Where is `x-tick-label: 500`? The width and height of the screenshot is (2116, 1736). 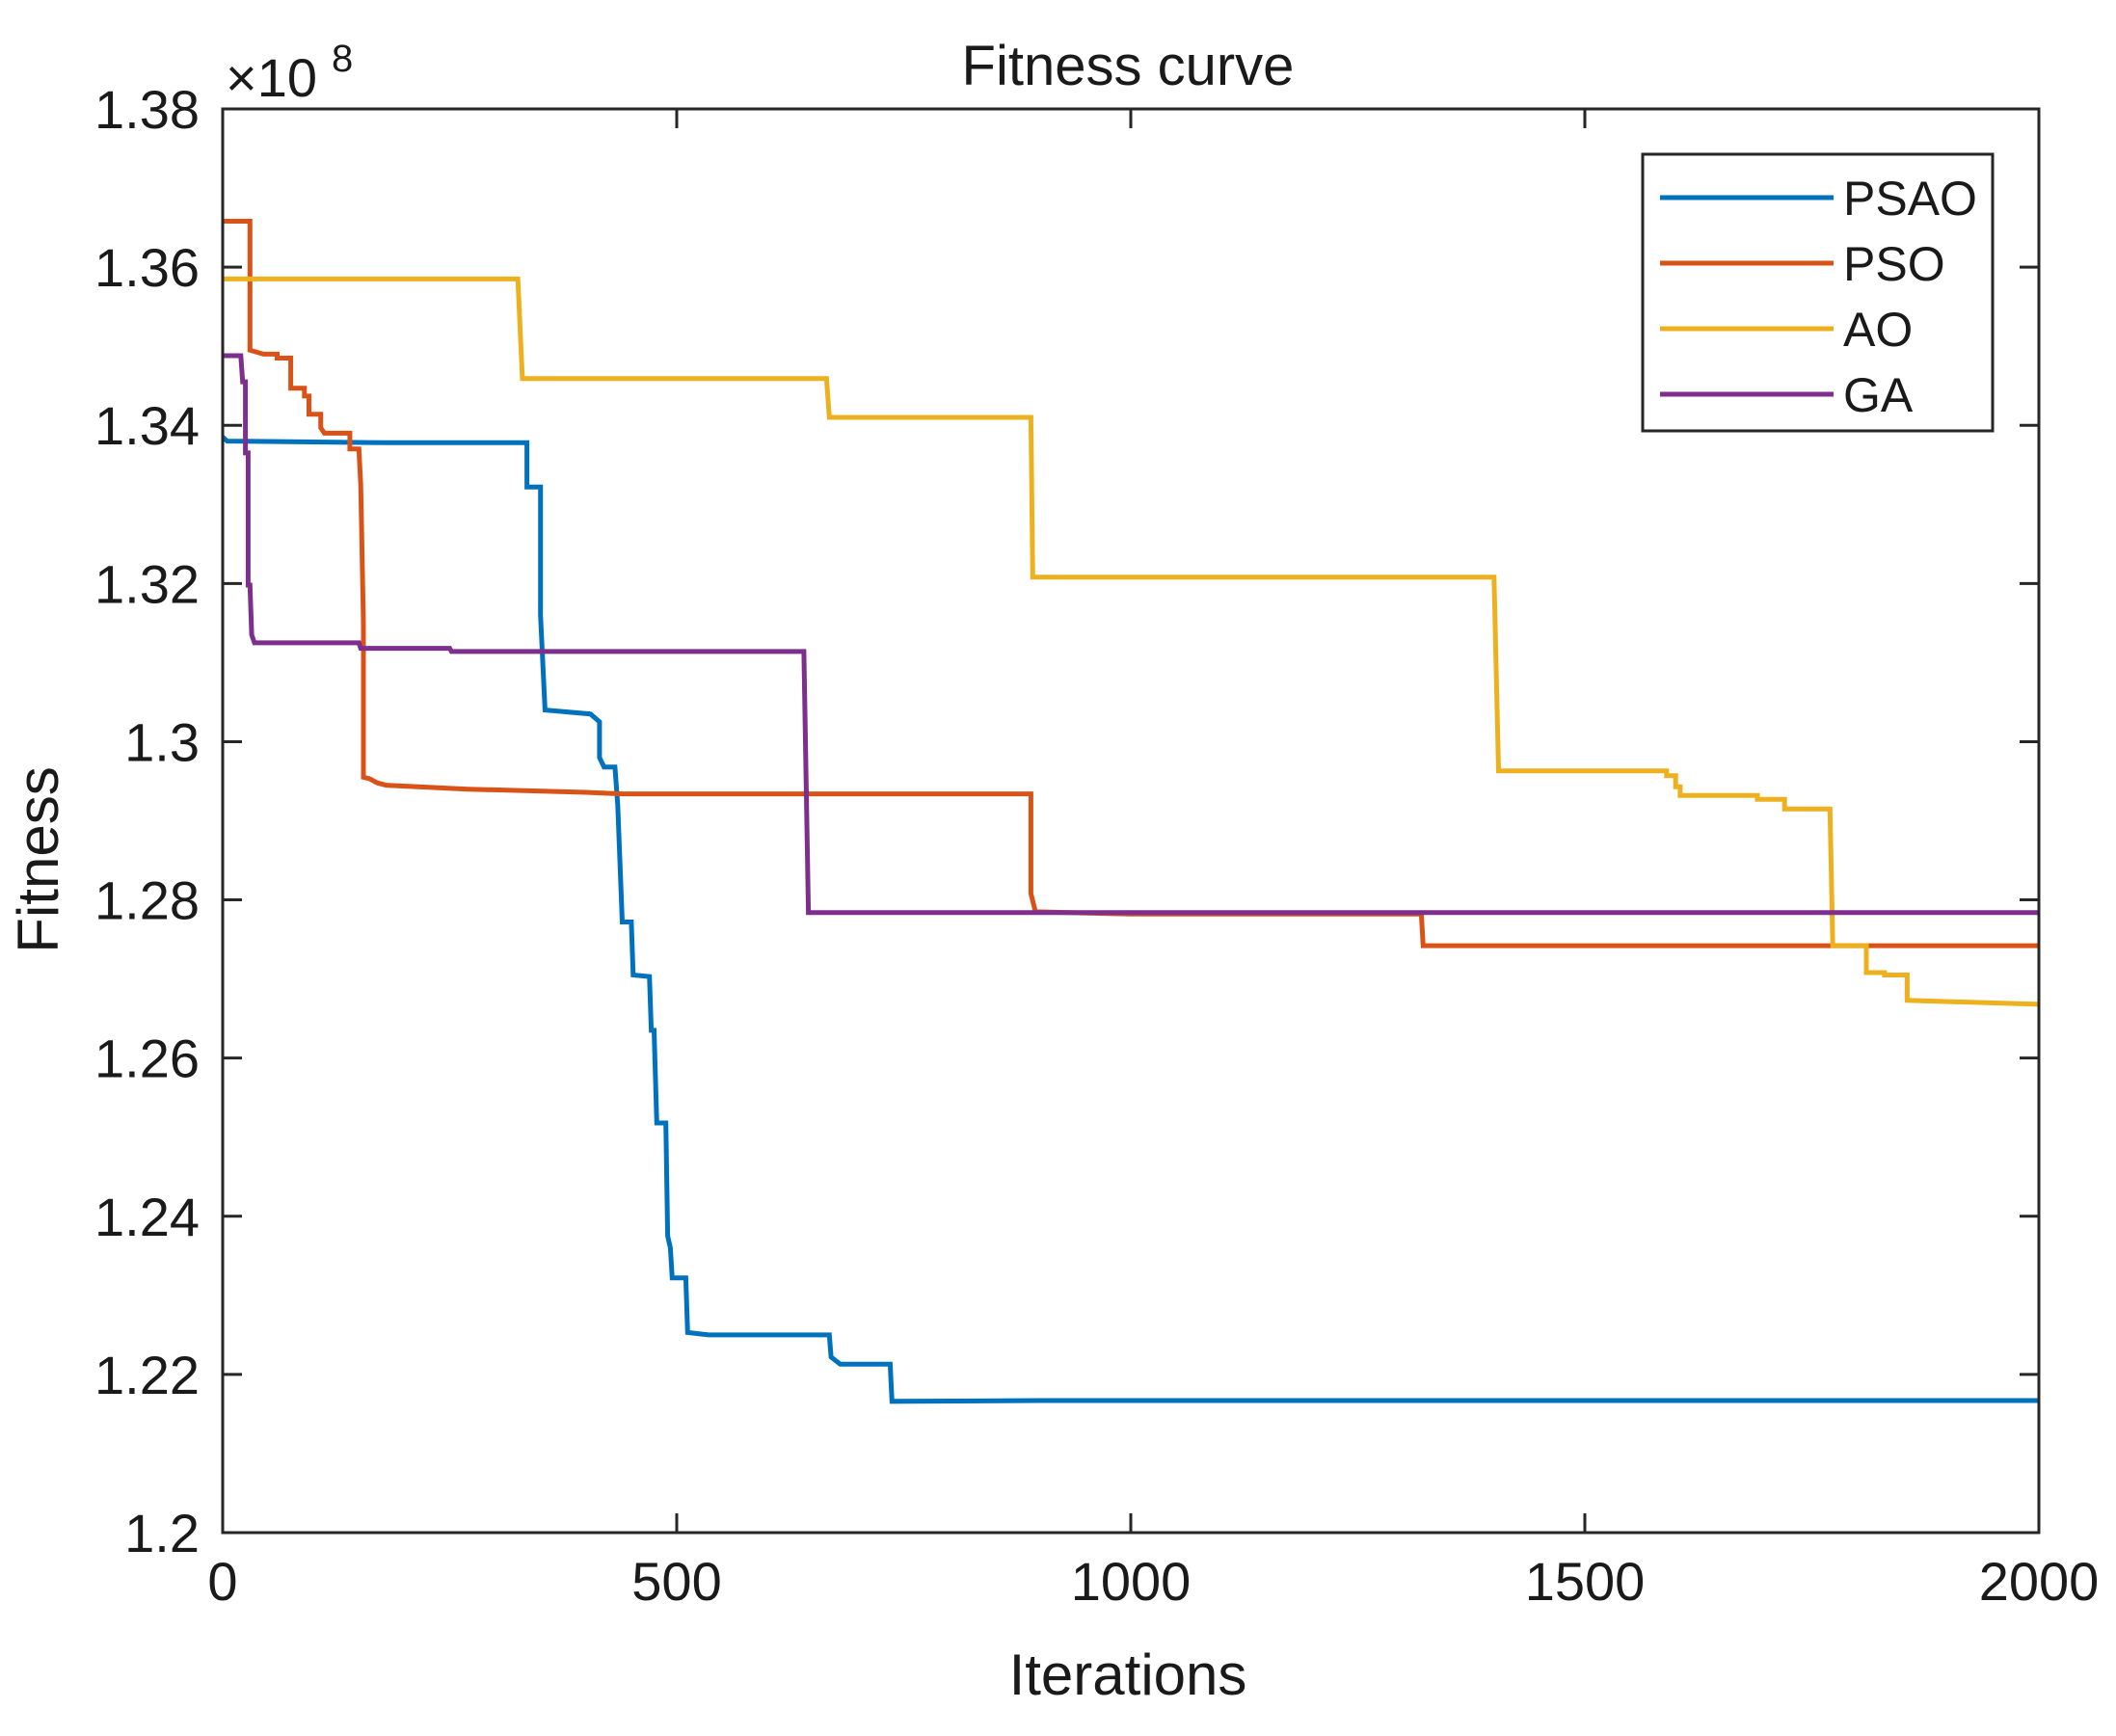 x-tick-label: 500 is located at coordinates (676, 1582).